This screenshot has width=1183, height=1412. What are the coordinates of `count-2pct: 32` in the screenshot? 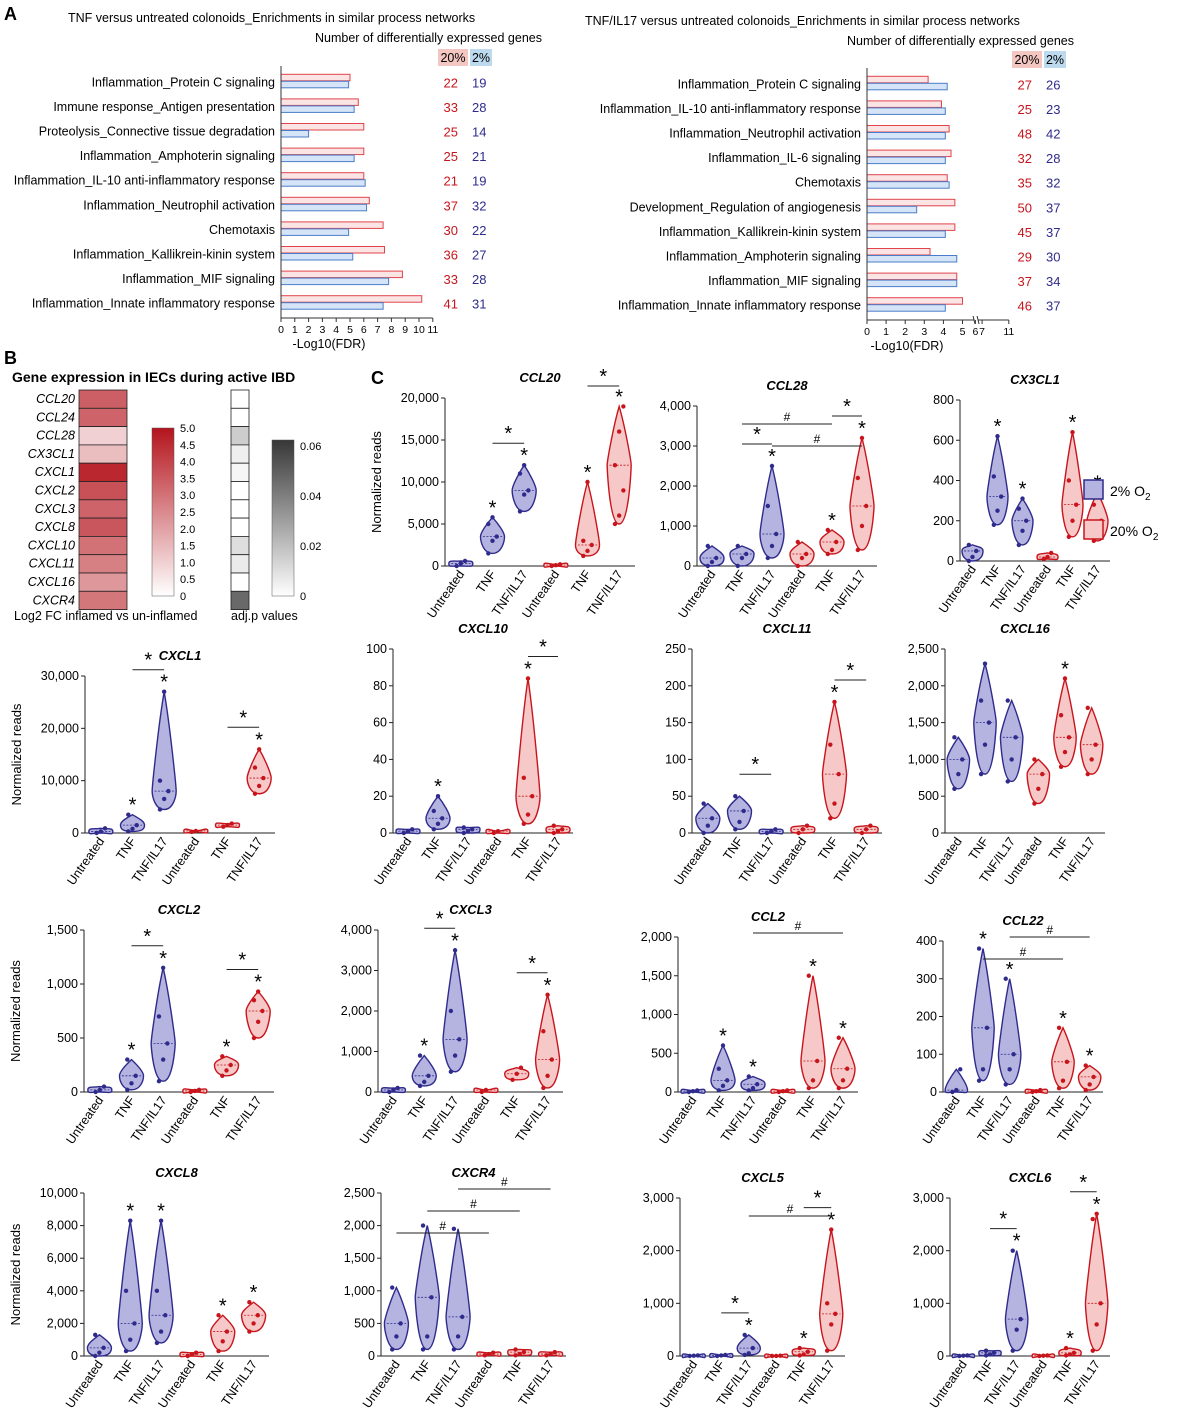 It's located at (479, 205).